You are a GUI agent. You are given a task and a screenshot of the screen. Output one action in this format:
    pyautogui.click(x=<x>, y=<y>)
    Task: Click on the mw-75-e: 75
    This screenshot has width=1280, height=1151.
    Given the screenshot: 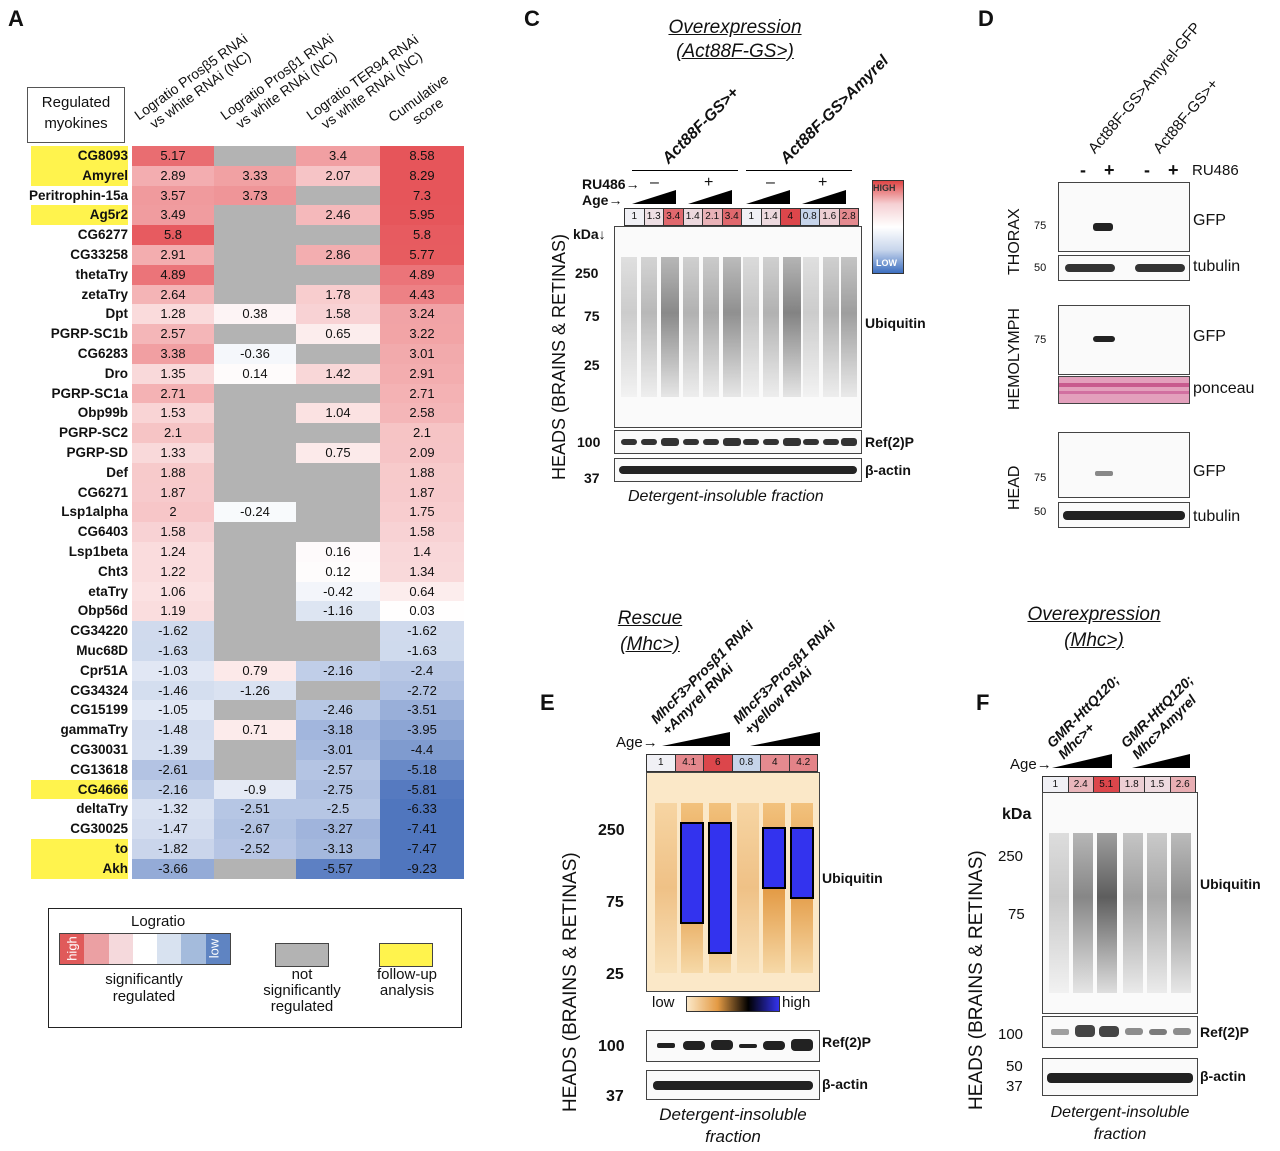 What is the action you would take?
    pyautogui.click(x=615, y=902)
    